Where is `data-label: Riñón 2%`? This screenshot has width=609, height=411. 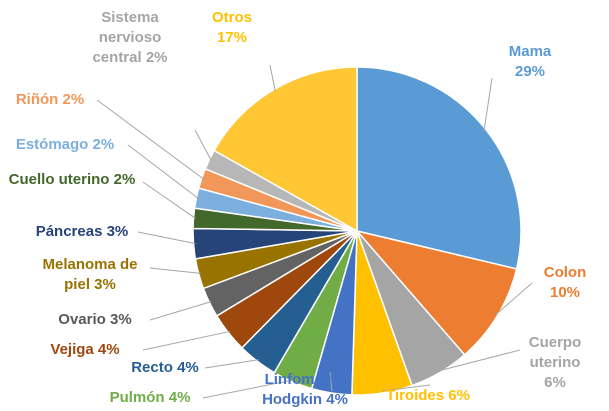
data-label: Riñón 2% is located at coordinates (50, 100).